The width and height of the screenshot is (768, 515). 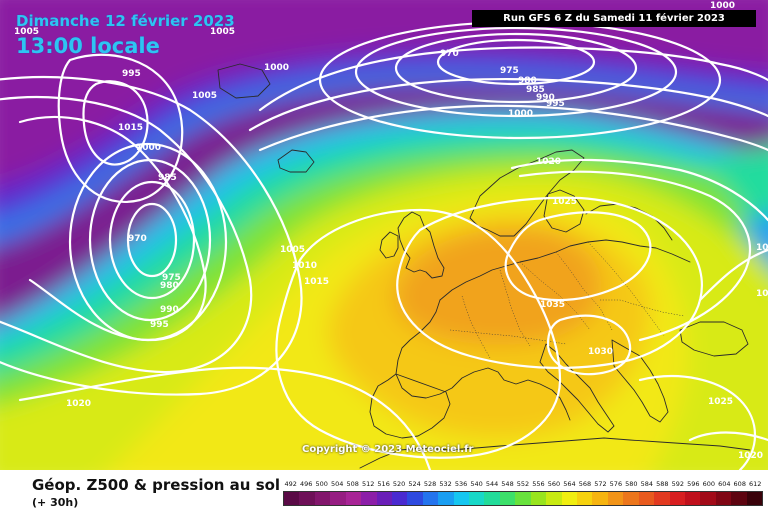 What do you see at coordinates (306, 484) in the screenshot?
I see `scale-tick-label: 496` at bounding box center [306, 484].